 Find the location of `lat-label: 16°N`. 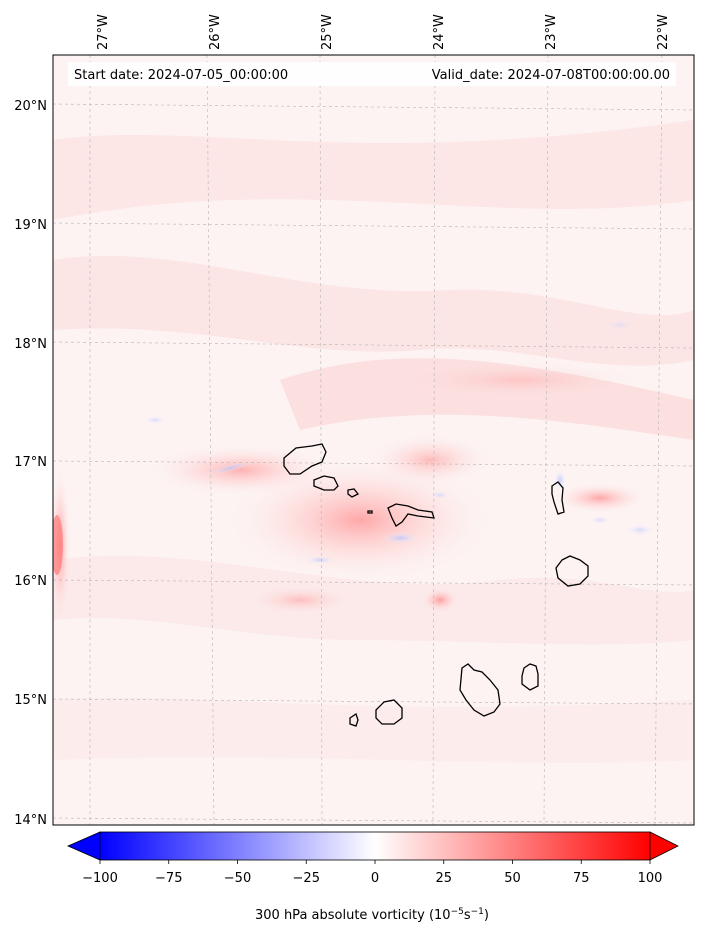

lat-label: 16°N is located at coordinates (30, 581).